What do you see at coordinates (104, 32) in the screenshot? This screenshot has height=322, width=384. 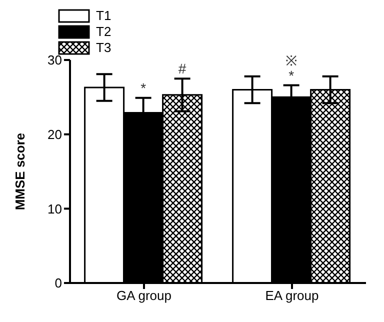 I see `legend-label: T2` at bounding box center [104, 32].